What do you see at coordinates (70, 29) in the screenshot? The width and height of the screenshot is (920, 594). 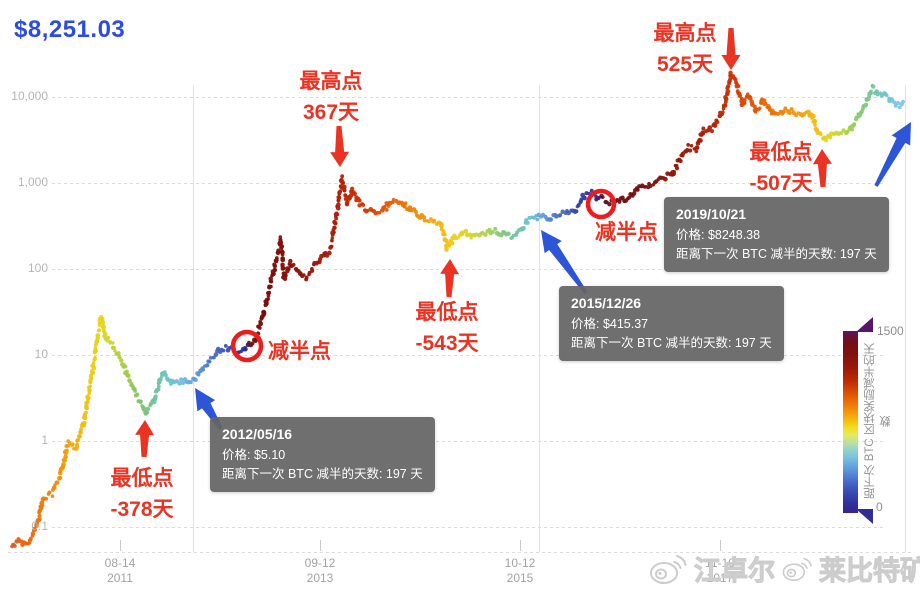 I see `current-price: $8,251.03` at bounding box center [70, 29].